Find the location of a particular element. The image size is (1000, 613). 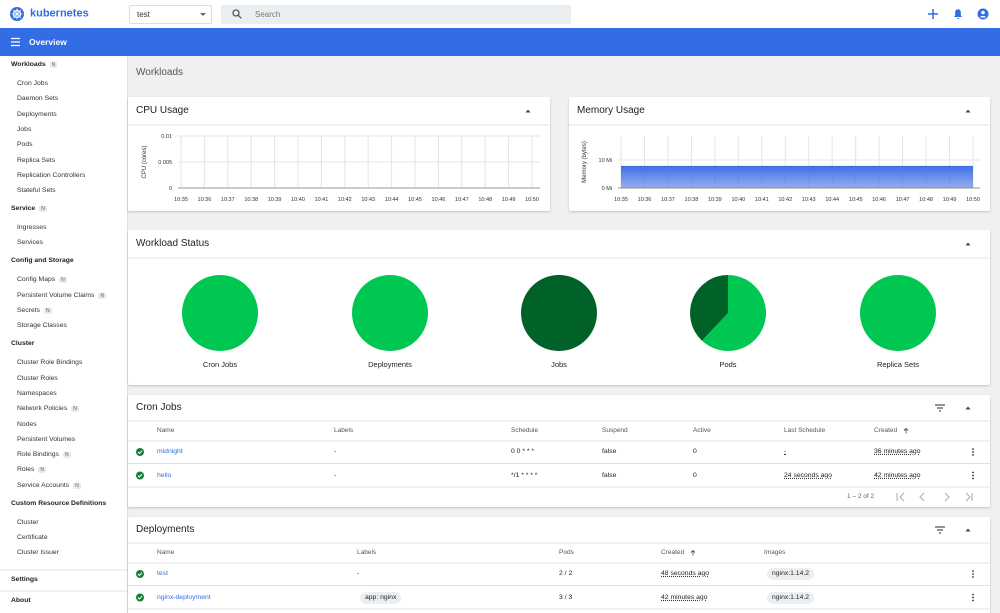

sidebar-item: Nodes is located at coordinates (27, 424).